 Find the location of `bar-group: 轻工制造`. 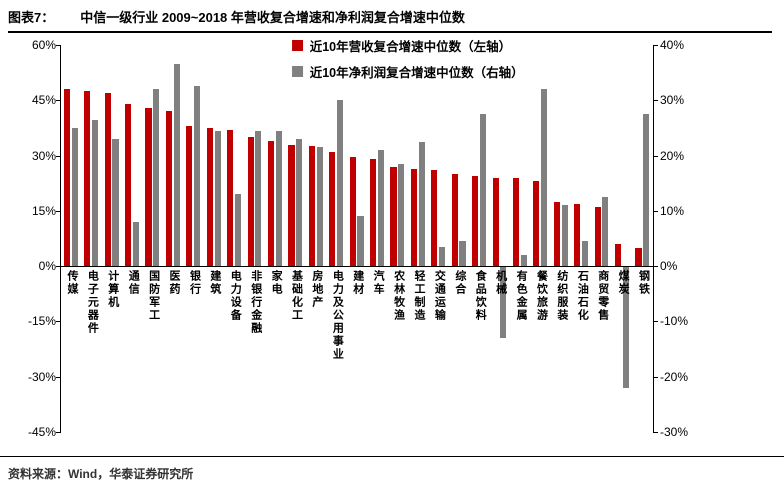

bar-group: 轻工制造 is located at coordinates (418, 238).